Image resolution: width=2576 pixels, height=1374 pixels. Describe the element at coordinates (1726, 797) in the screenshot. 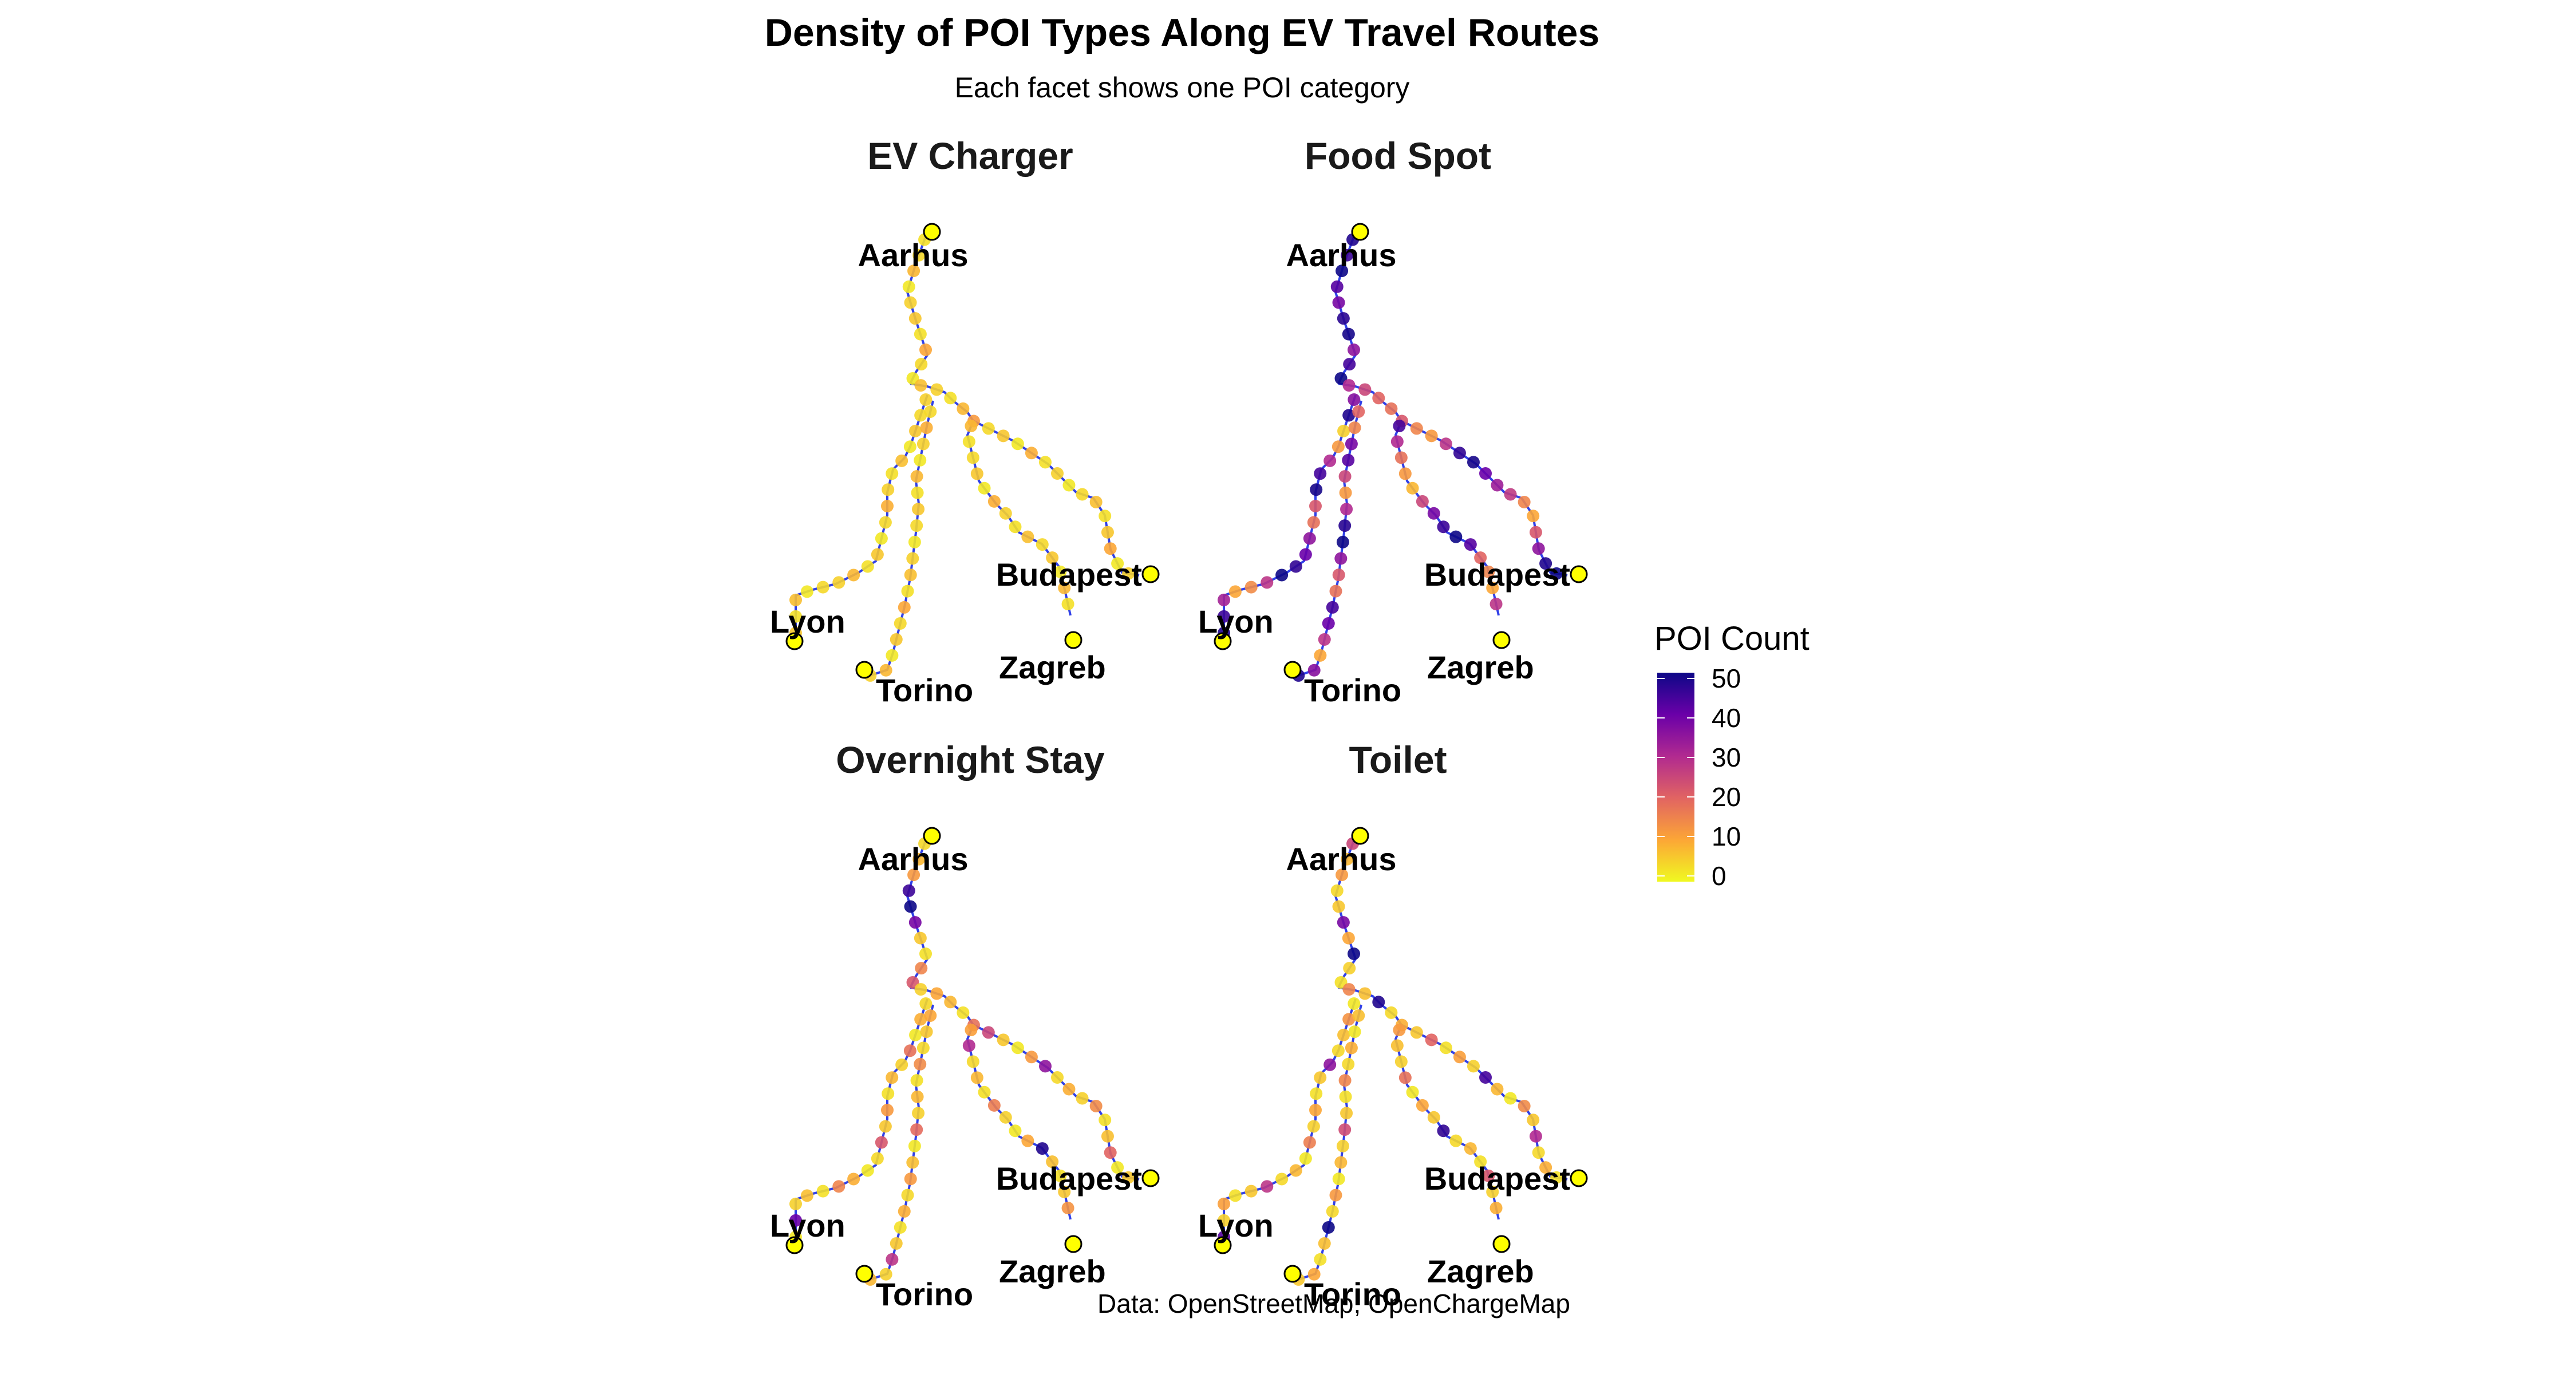

I see `legend-tick-label: 20` at that location.